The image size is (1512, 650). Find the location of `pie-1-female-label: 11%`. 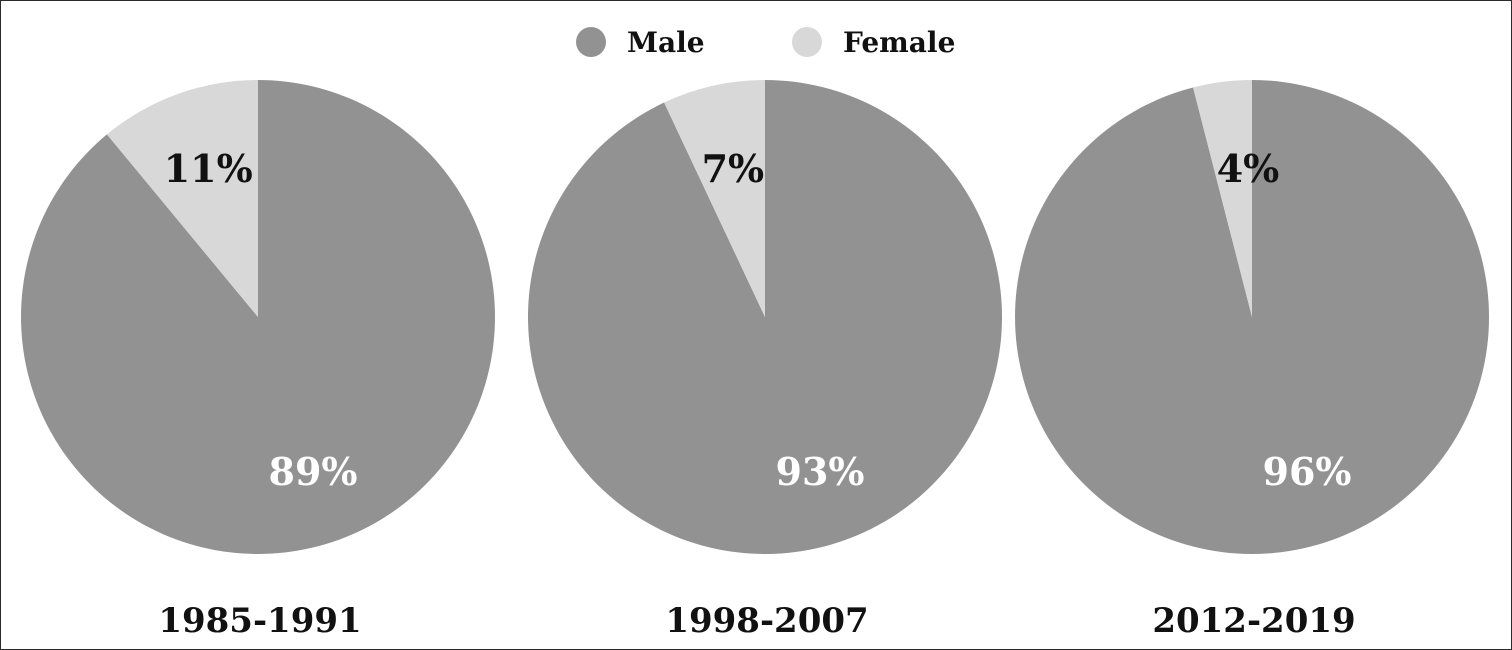

pie-1-female-label: 11% is located at coordinates (208, 168).